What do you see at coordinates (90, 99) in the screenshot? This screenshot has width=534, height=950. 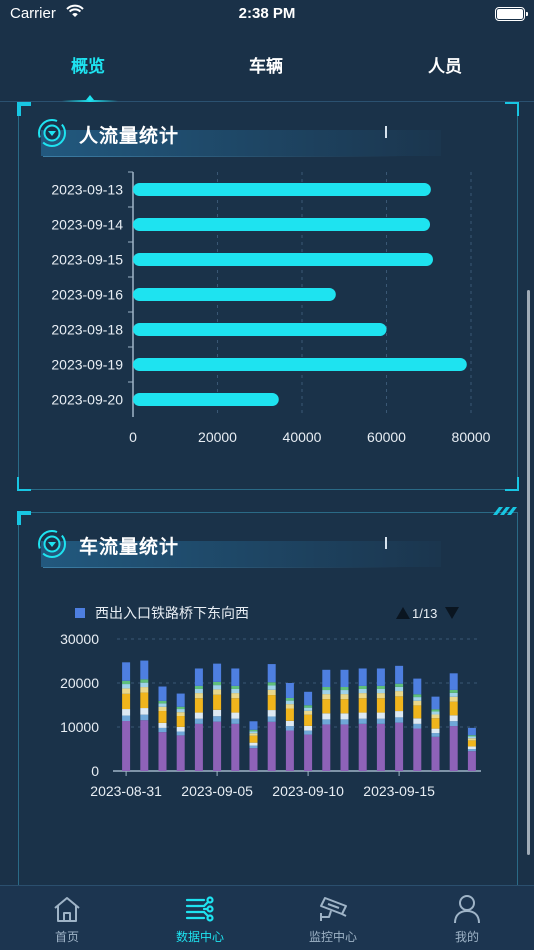 I see `active-tab-indicator` at bounding box center [90, 99].